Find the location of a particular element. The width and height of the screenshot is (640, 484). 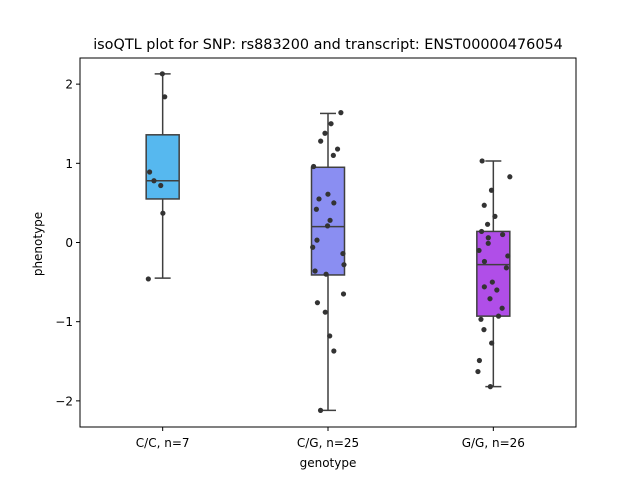

y-tick-label: 2 is located at coordinates (69, 85).